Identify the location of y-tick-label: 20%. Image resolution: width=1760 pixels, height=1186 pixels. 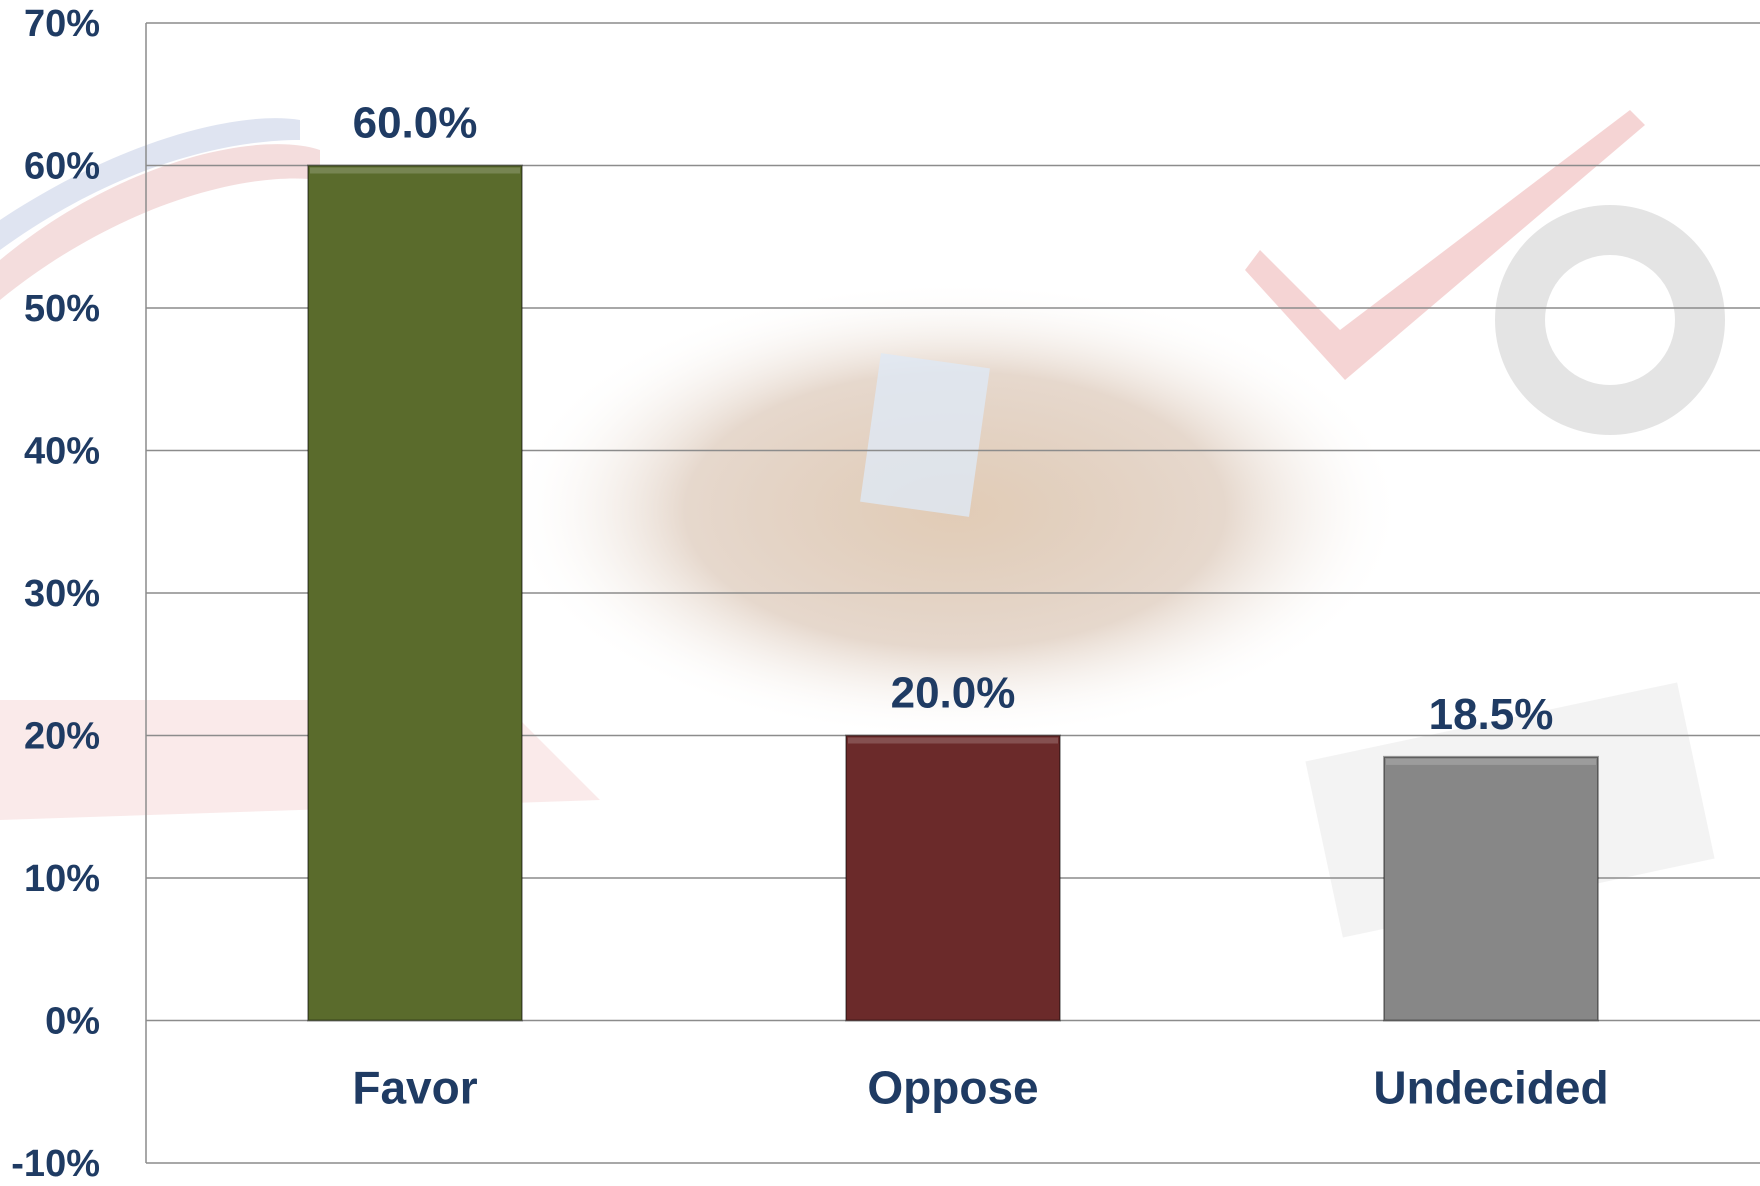
(62, 737).